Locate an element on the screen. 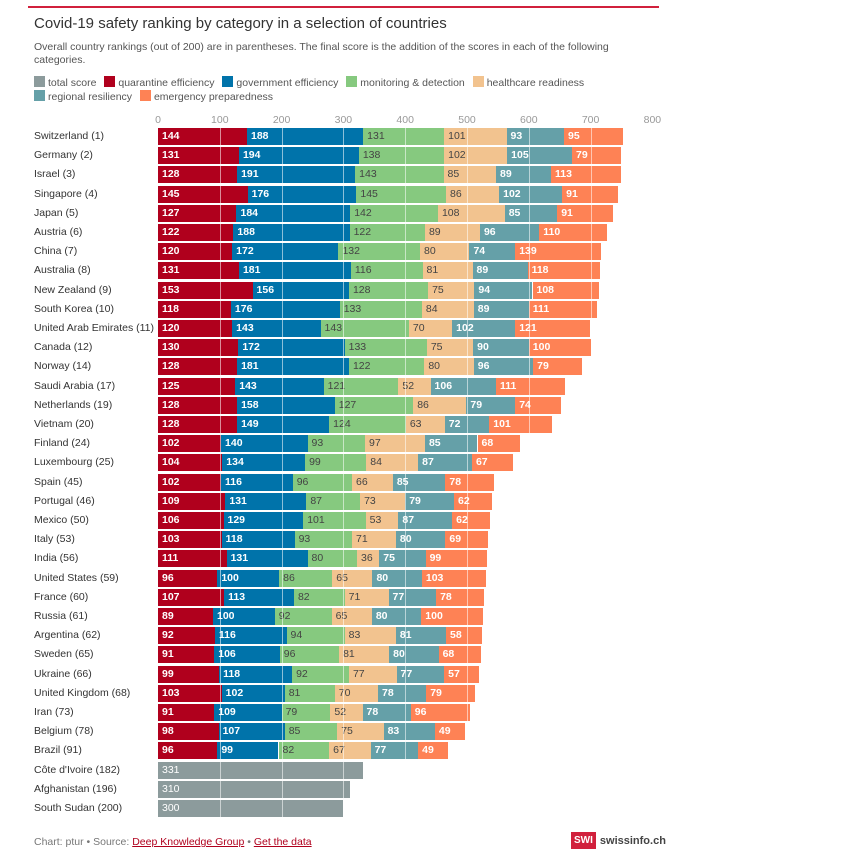 The height and width of the screenshot is (856, 856). bar-segment-healthcare-readiness: 52 is located at coordinates (346, 712).